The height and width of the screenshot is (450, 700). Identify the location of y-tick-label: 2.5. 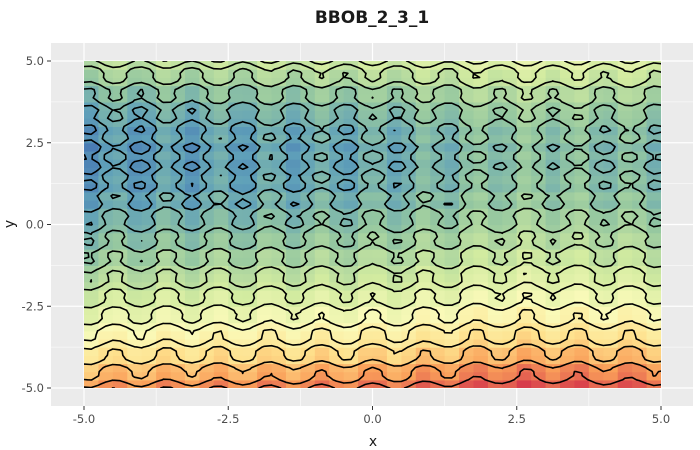
(35, 143).